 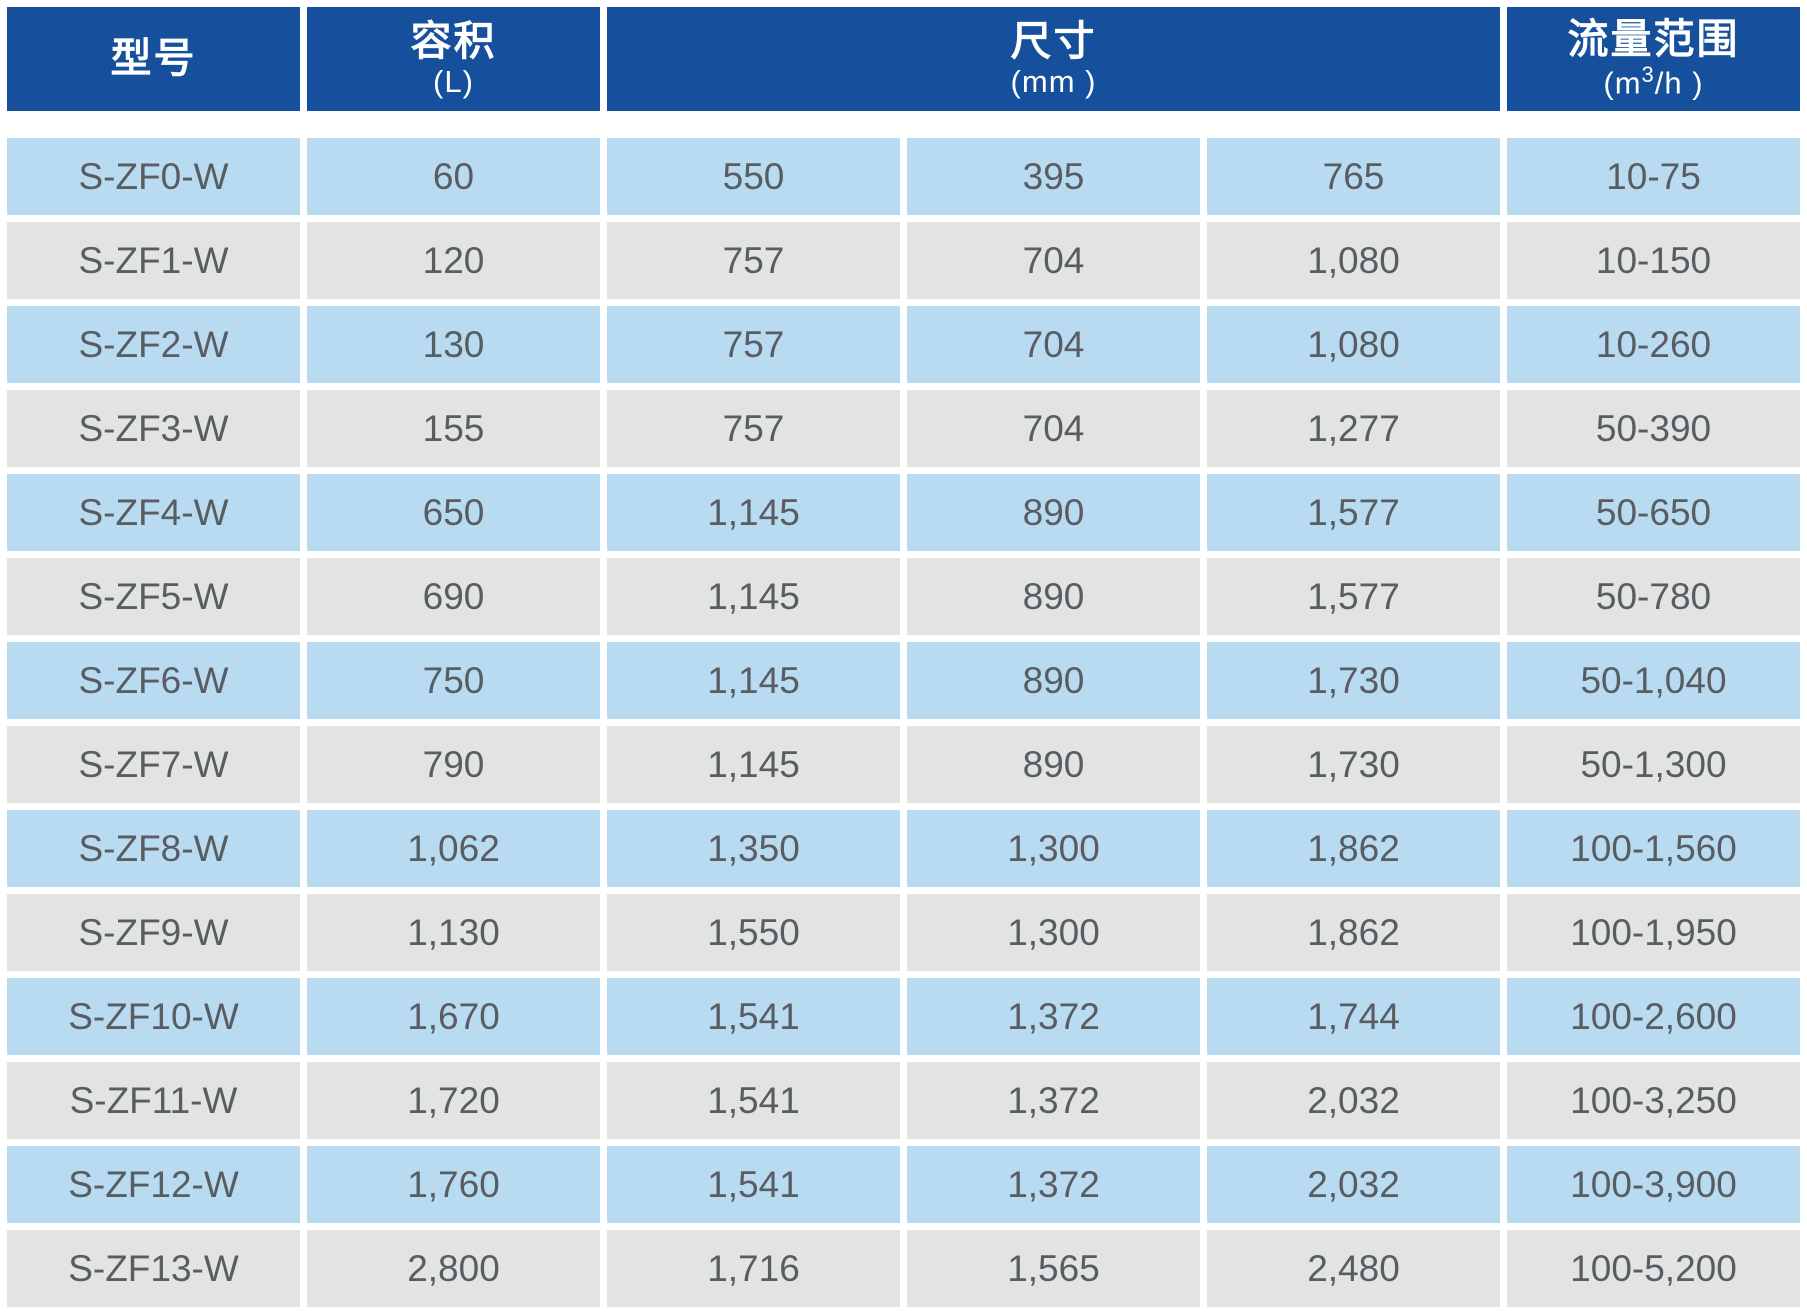 I want to click on value-cell: 1,716, so click(x=753, y=1268).